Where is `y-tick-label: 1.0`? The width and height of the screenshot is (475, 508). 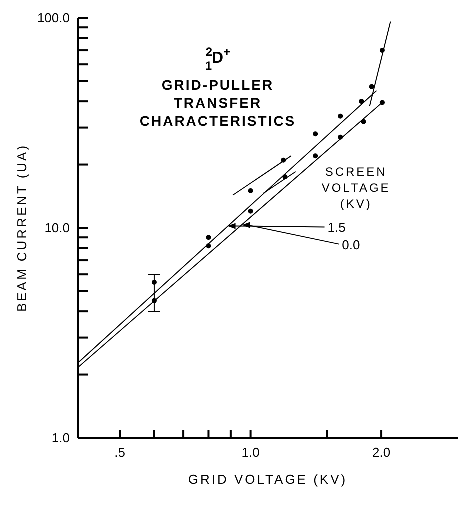 y-tick-label: 1.0 is located at coordinates (61, 438).